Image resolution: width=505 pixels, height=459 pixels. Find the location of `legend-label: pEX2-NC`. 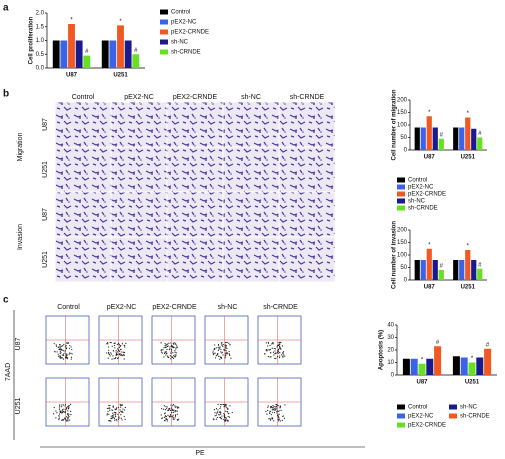

legend-label: pEX2-NC is located at coordinates (421, 417).